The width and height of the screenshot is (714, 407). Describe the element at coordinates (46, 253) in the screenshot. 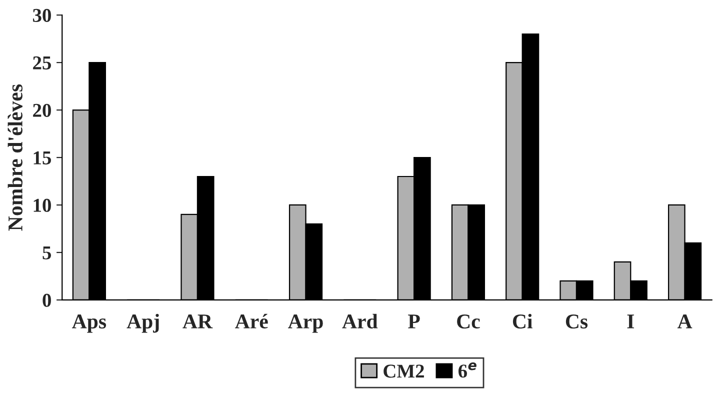

I see `y-tick-label: 5` at that location.